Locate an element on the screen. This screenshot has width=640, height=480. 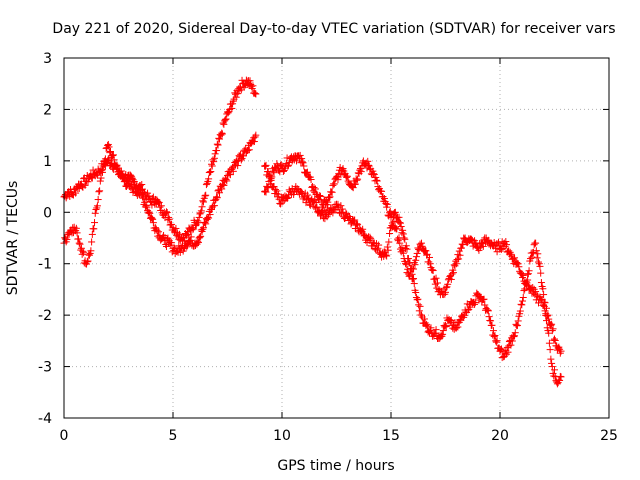
x-tick-label: 5 is located at coordinates (173, 436).